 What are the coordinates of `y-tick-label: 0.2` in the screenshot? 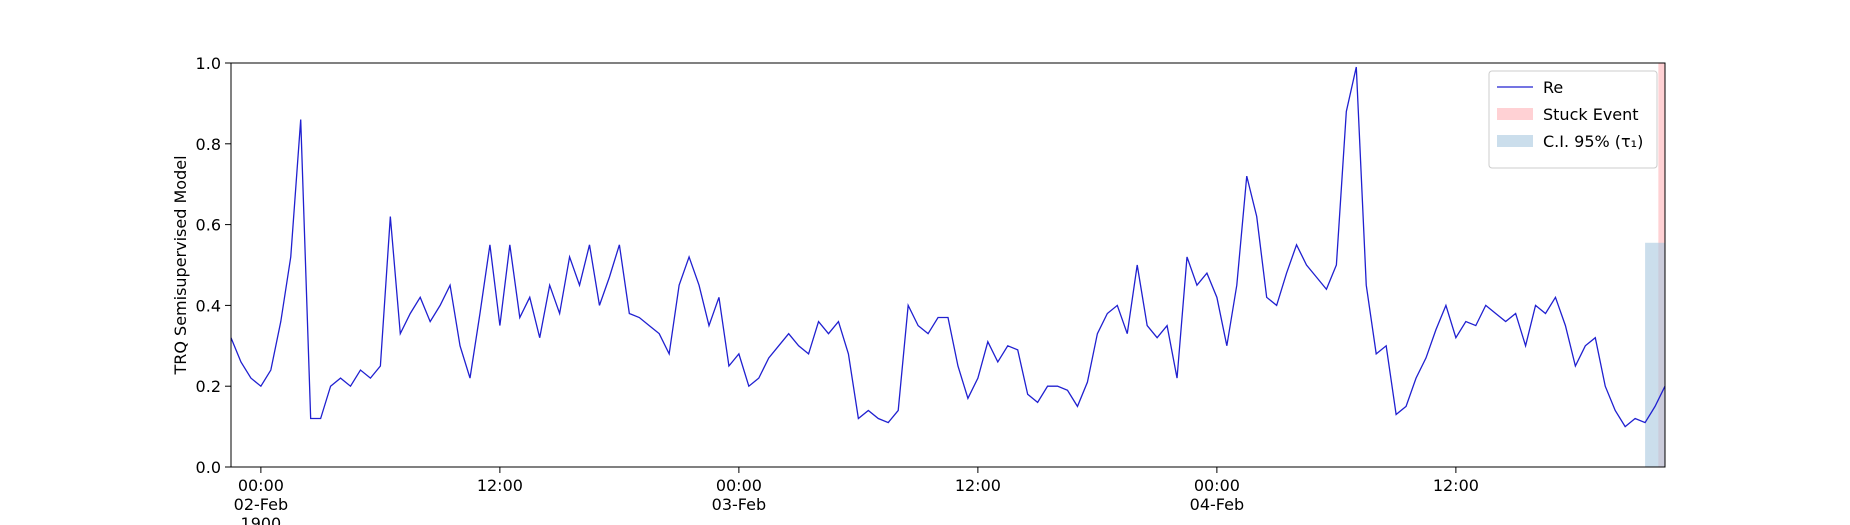 It's located at (208, 386).